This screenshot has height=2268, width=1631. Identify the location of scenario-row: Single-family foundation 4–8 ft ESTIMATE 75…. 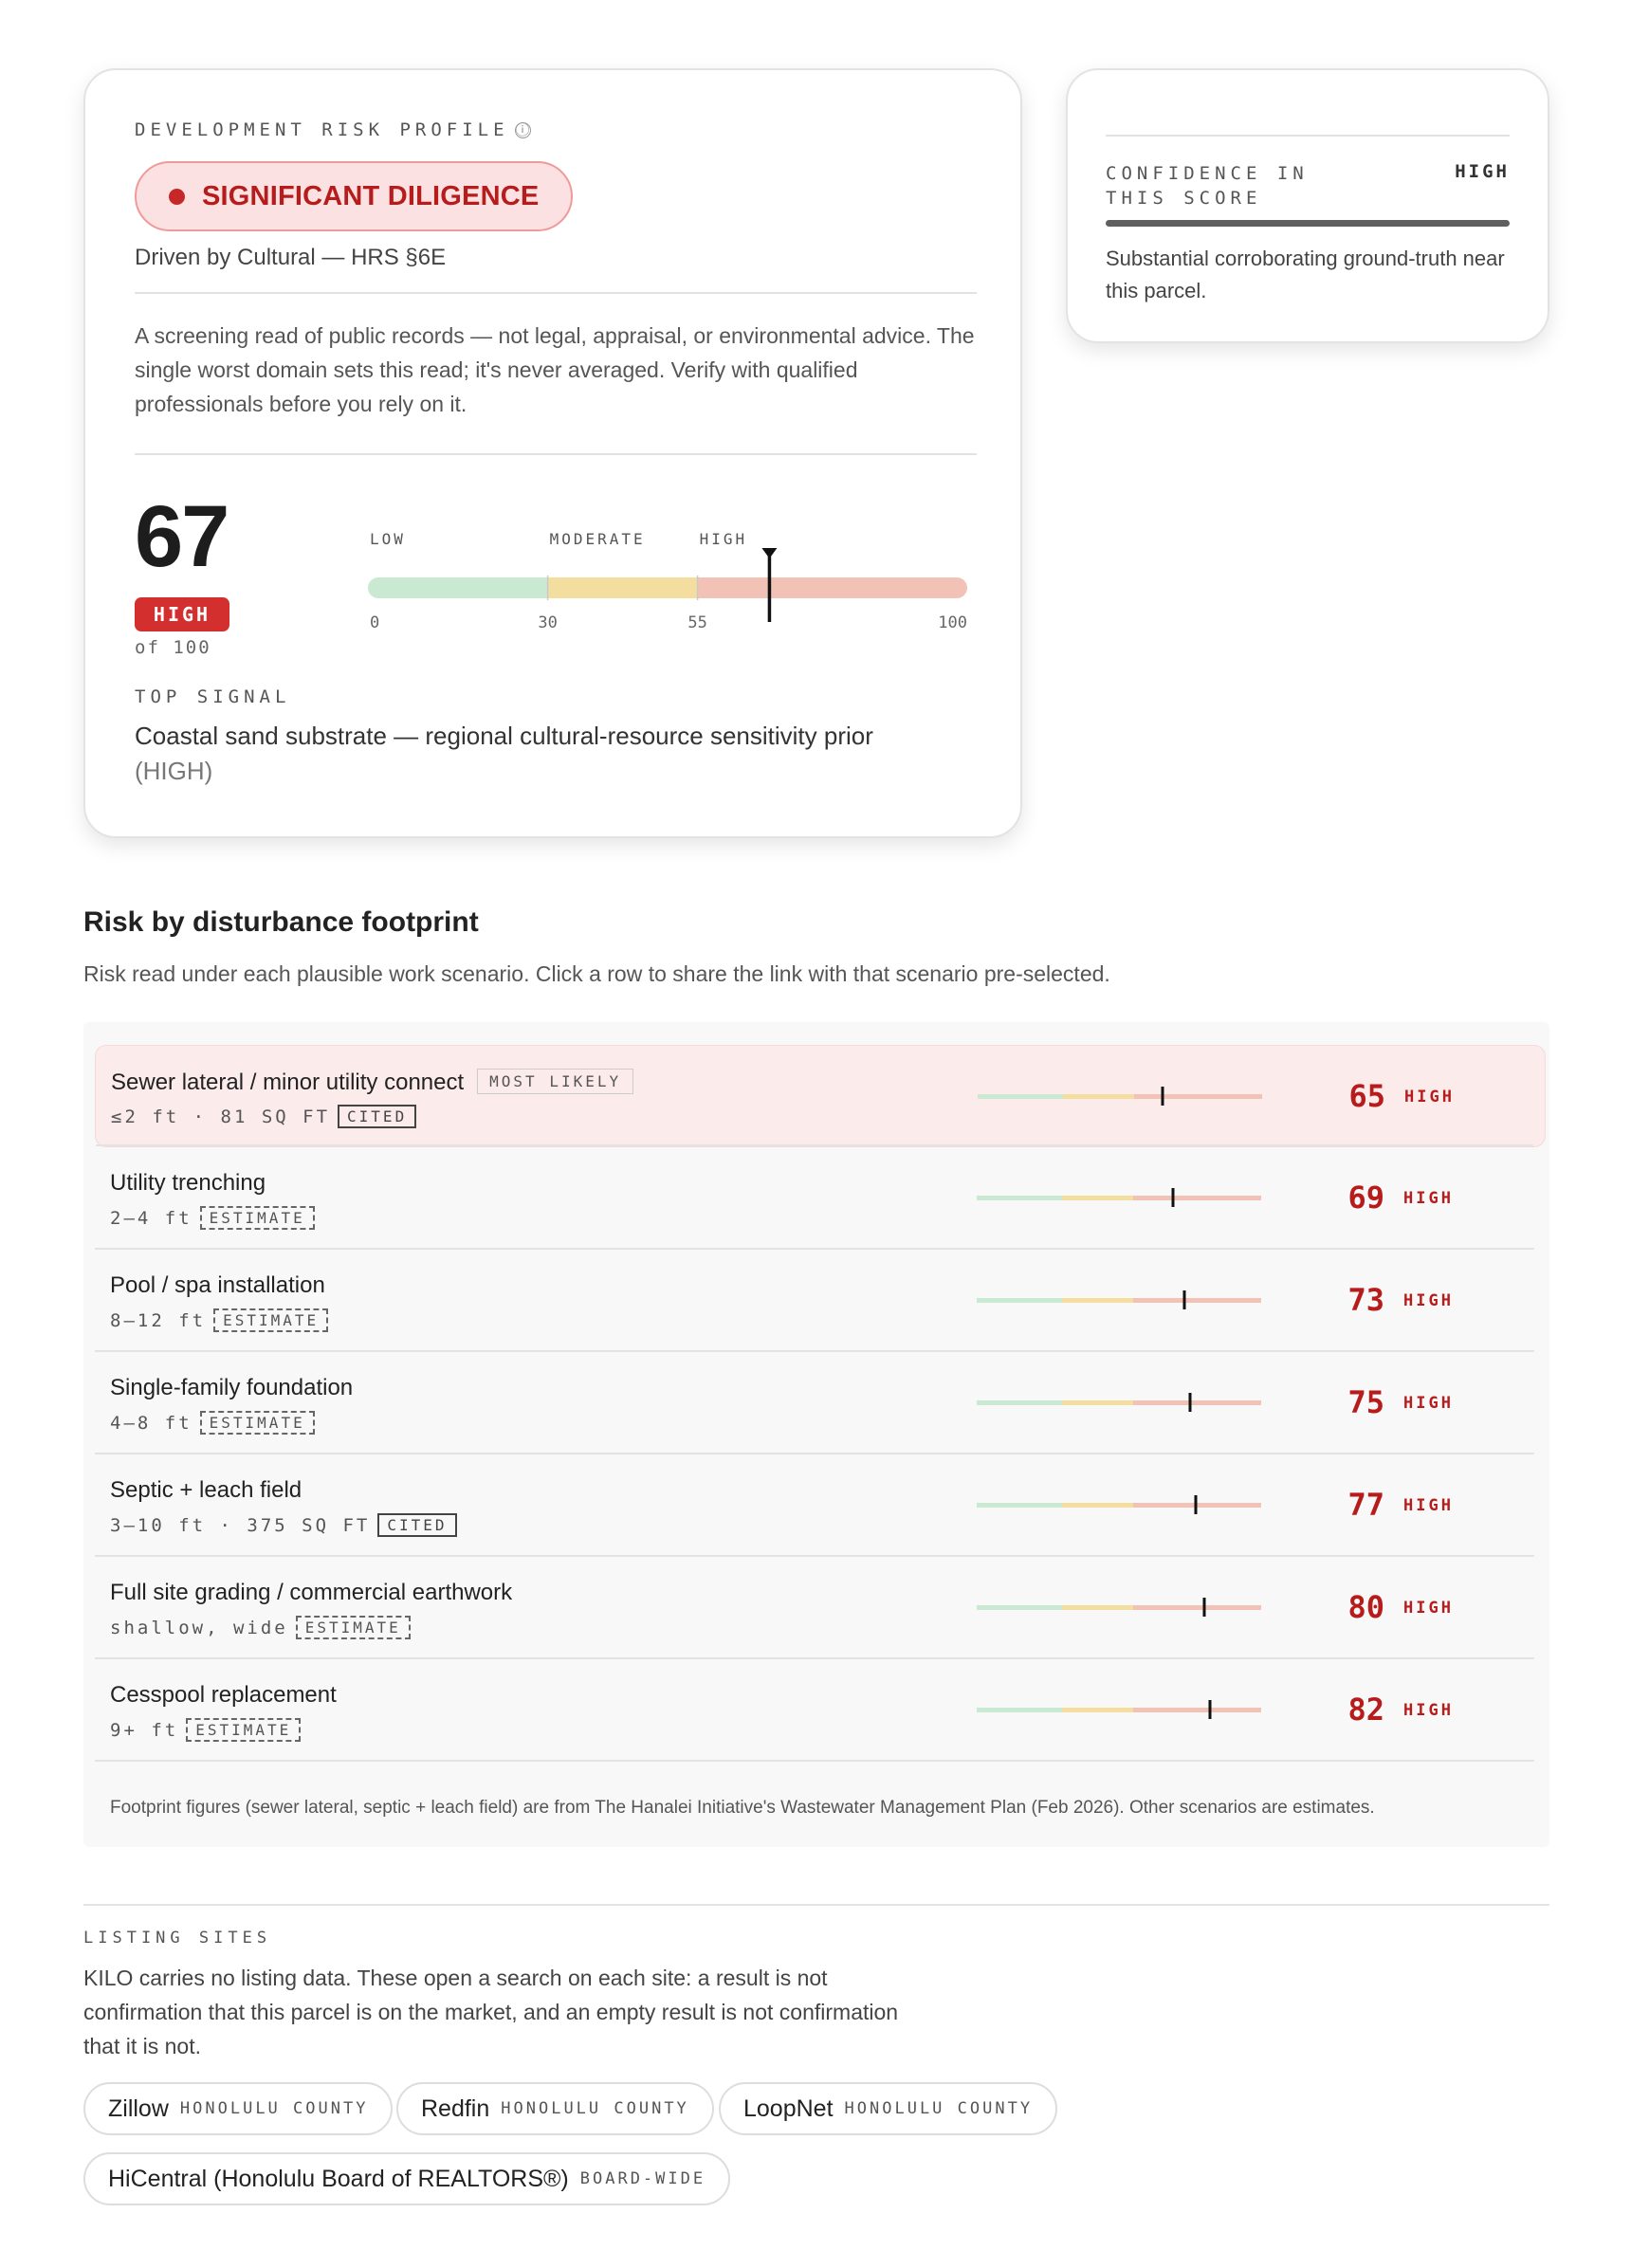
(820, 1403).